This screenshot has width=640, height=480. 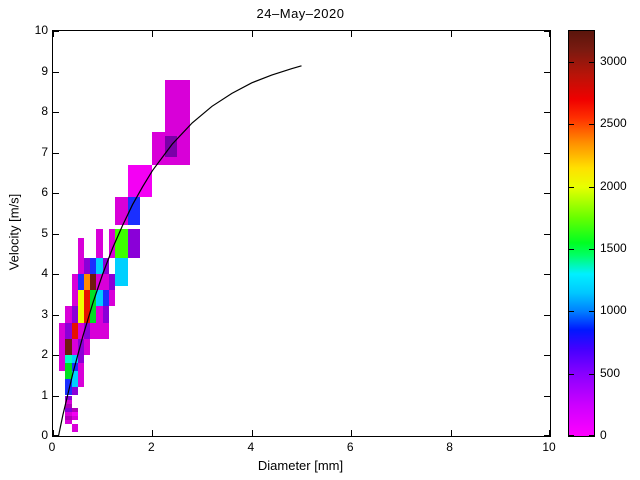 I want to click on colorbar-tick-label: 0, so click(x=603, y=435).